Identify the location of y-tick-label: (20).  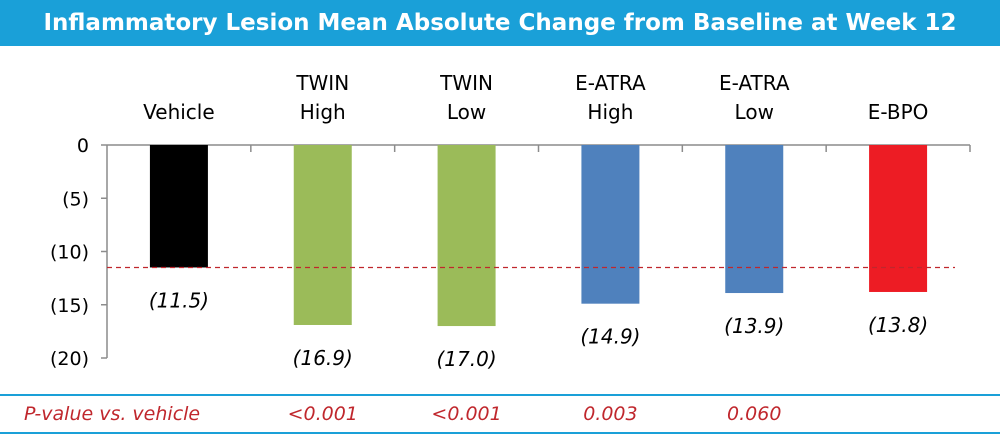
(69, 359).